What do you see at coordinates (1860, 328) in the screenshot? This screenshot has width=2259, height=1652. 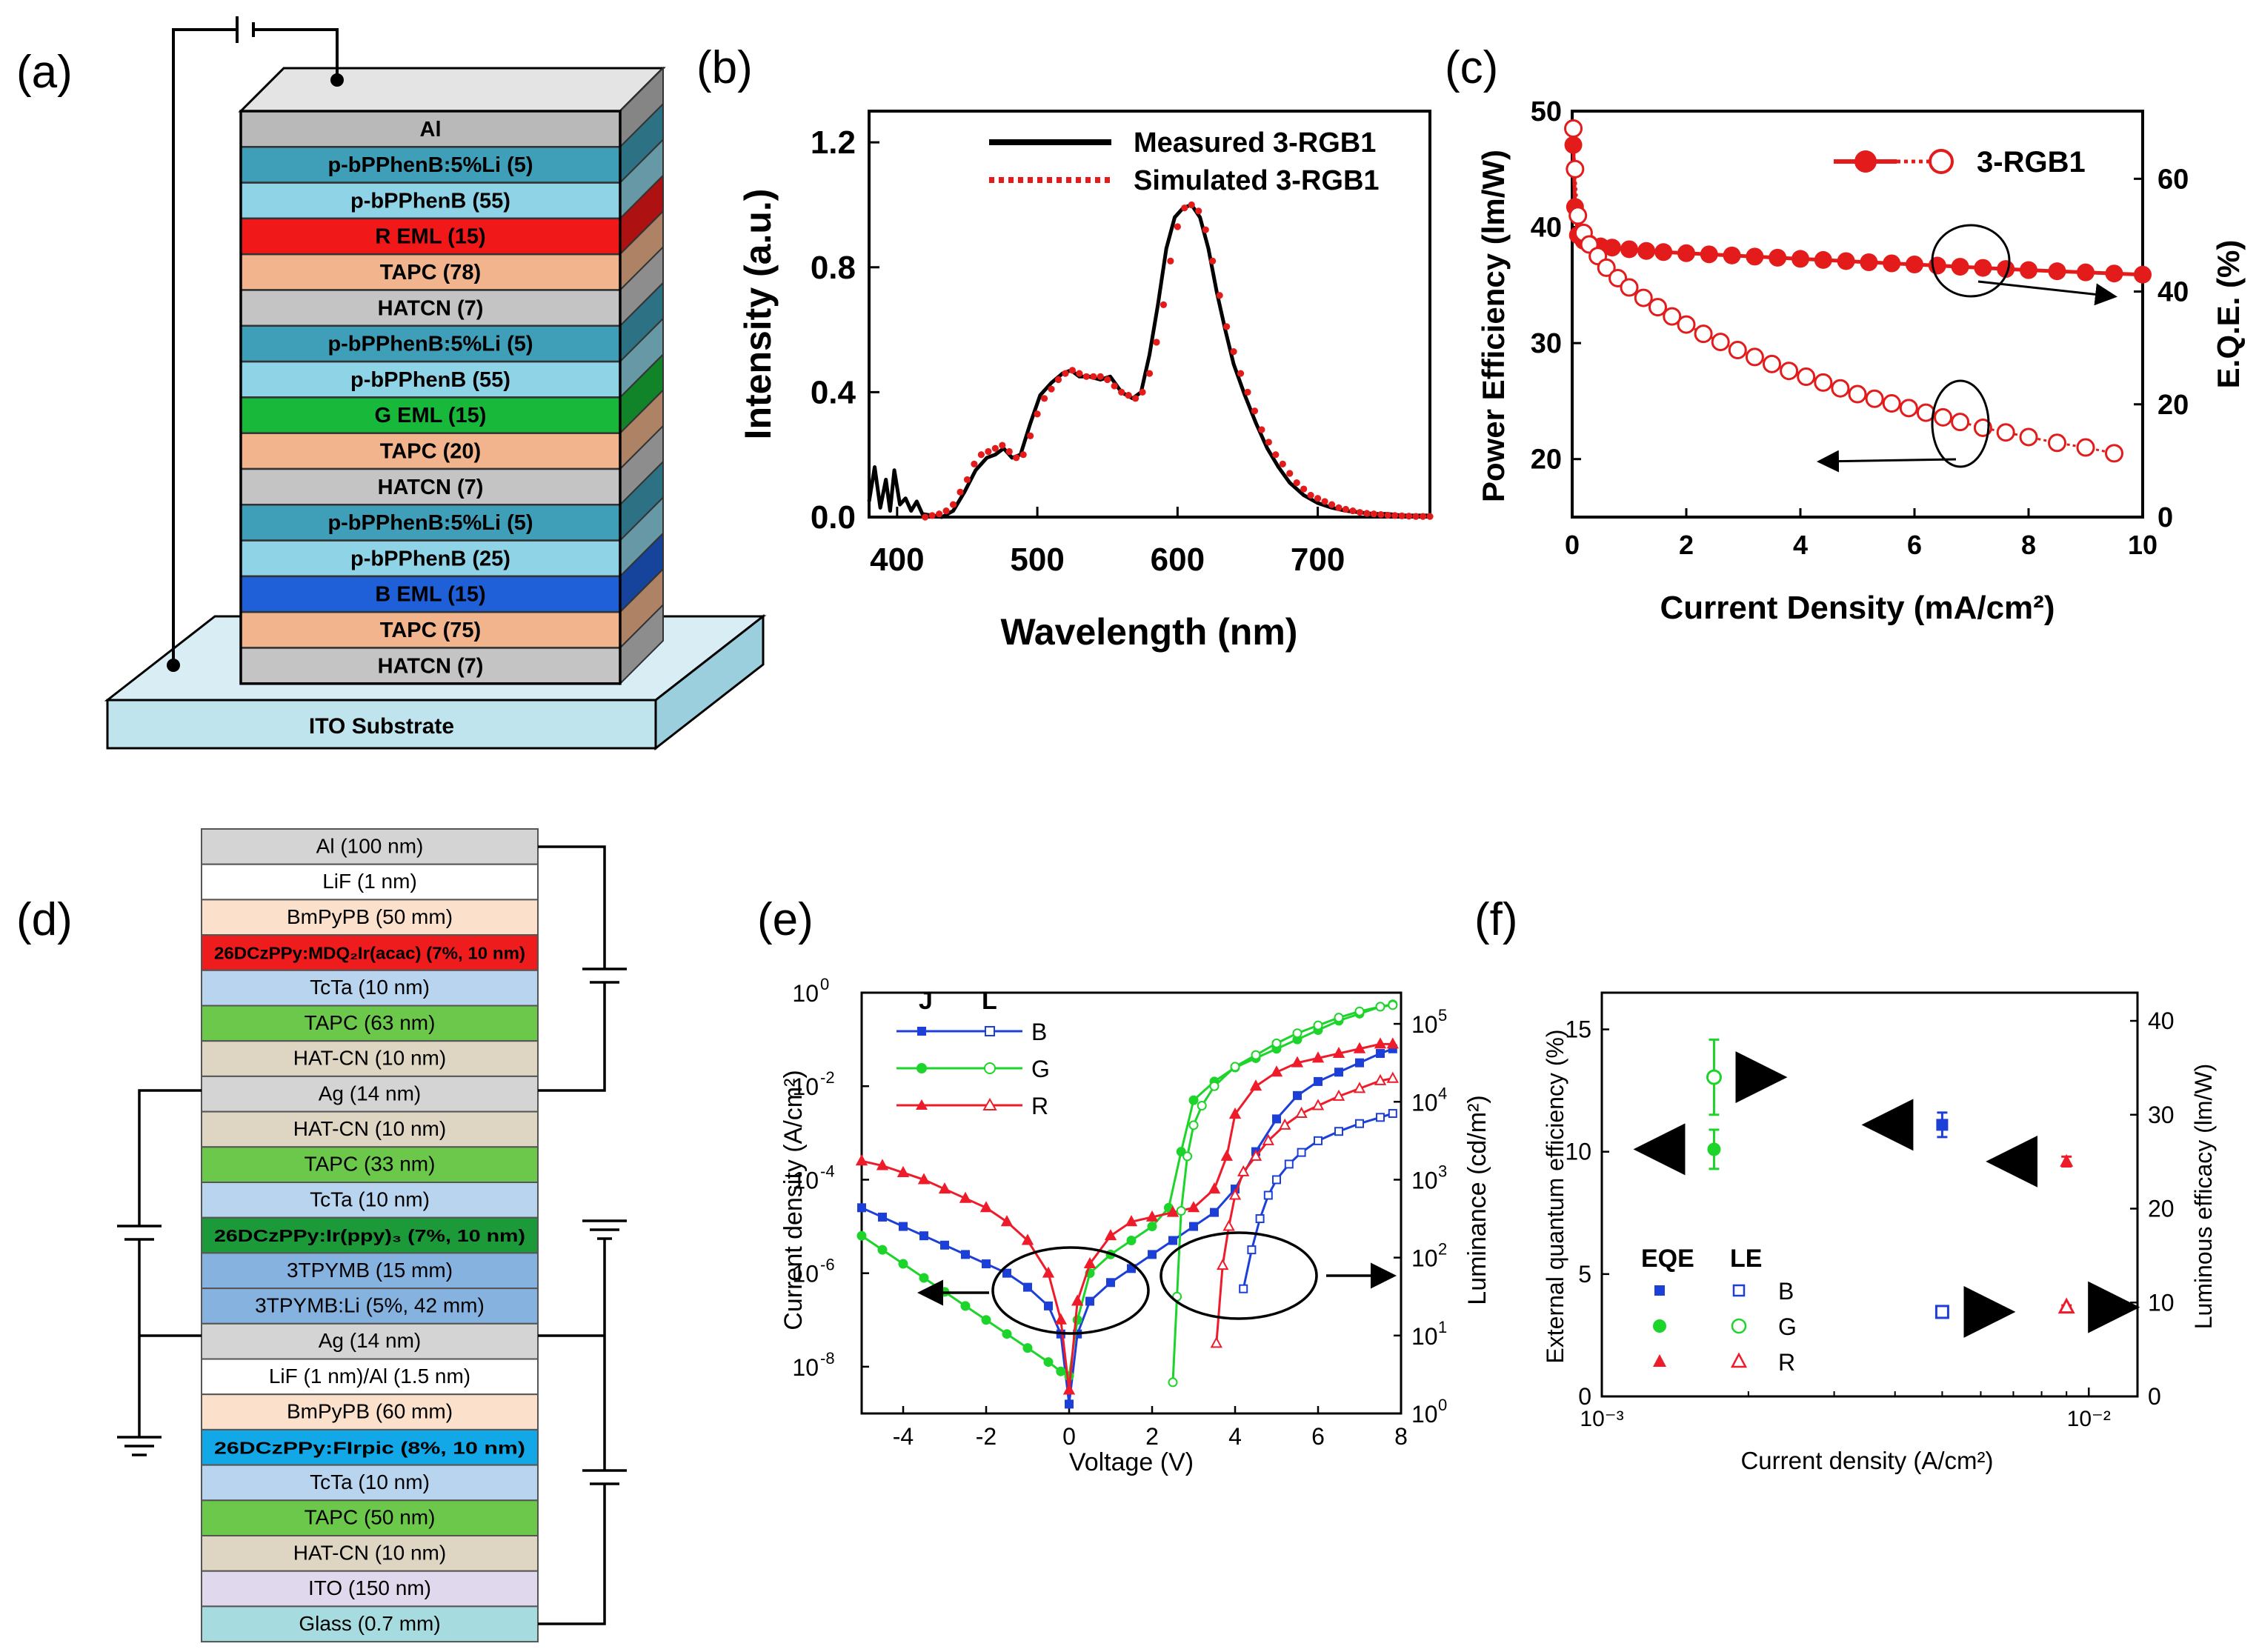 I see `axes-c: 0 2 4 6 8 10 20 30 40 50 0 20 40 60` at bounding box center [1860, 328].